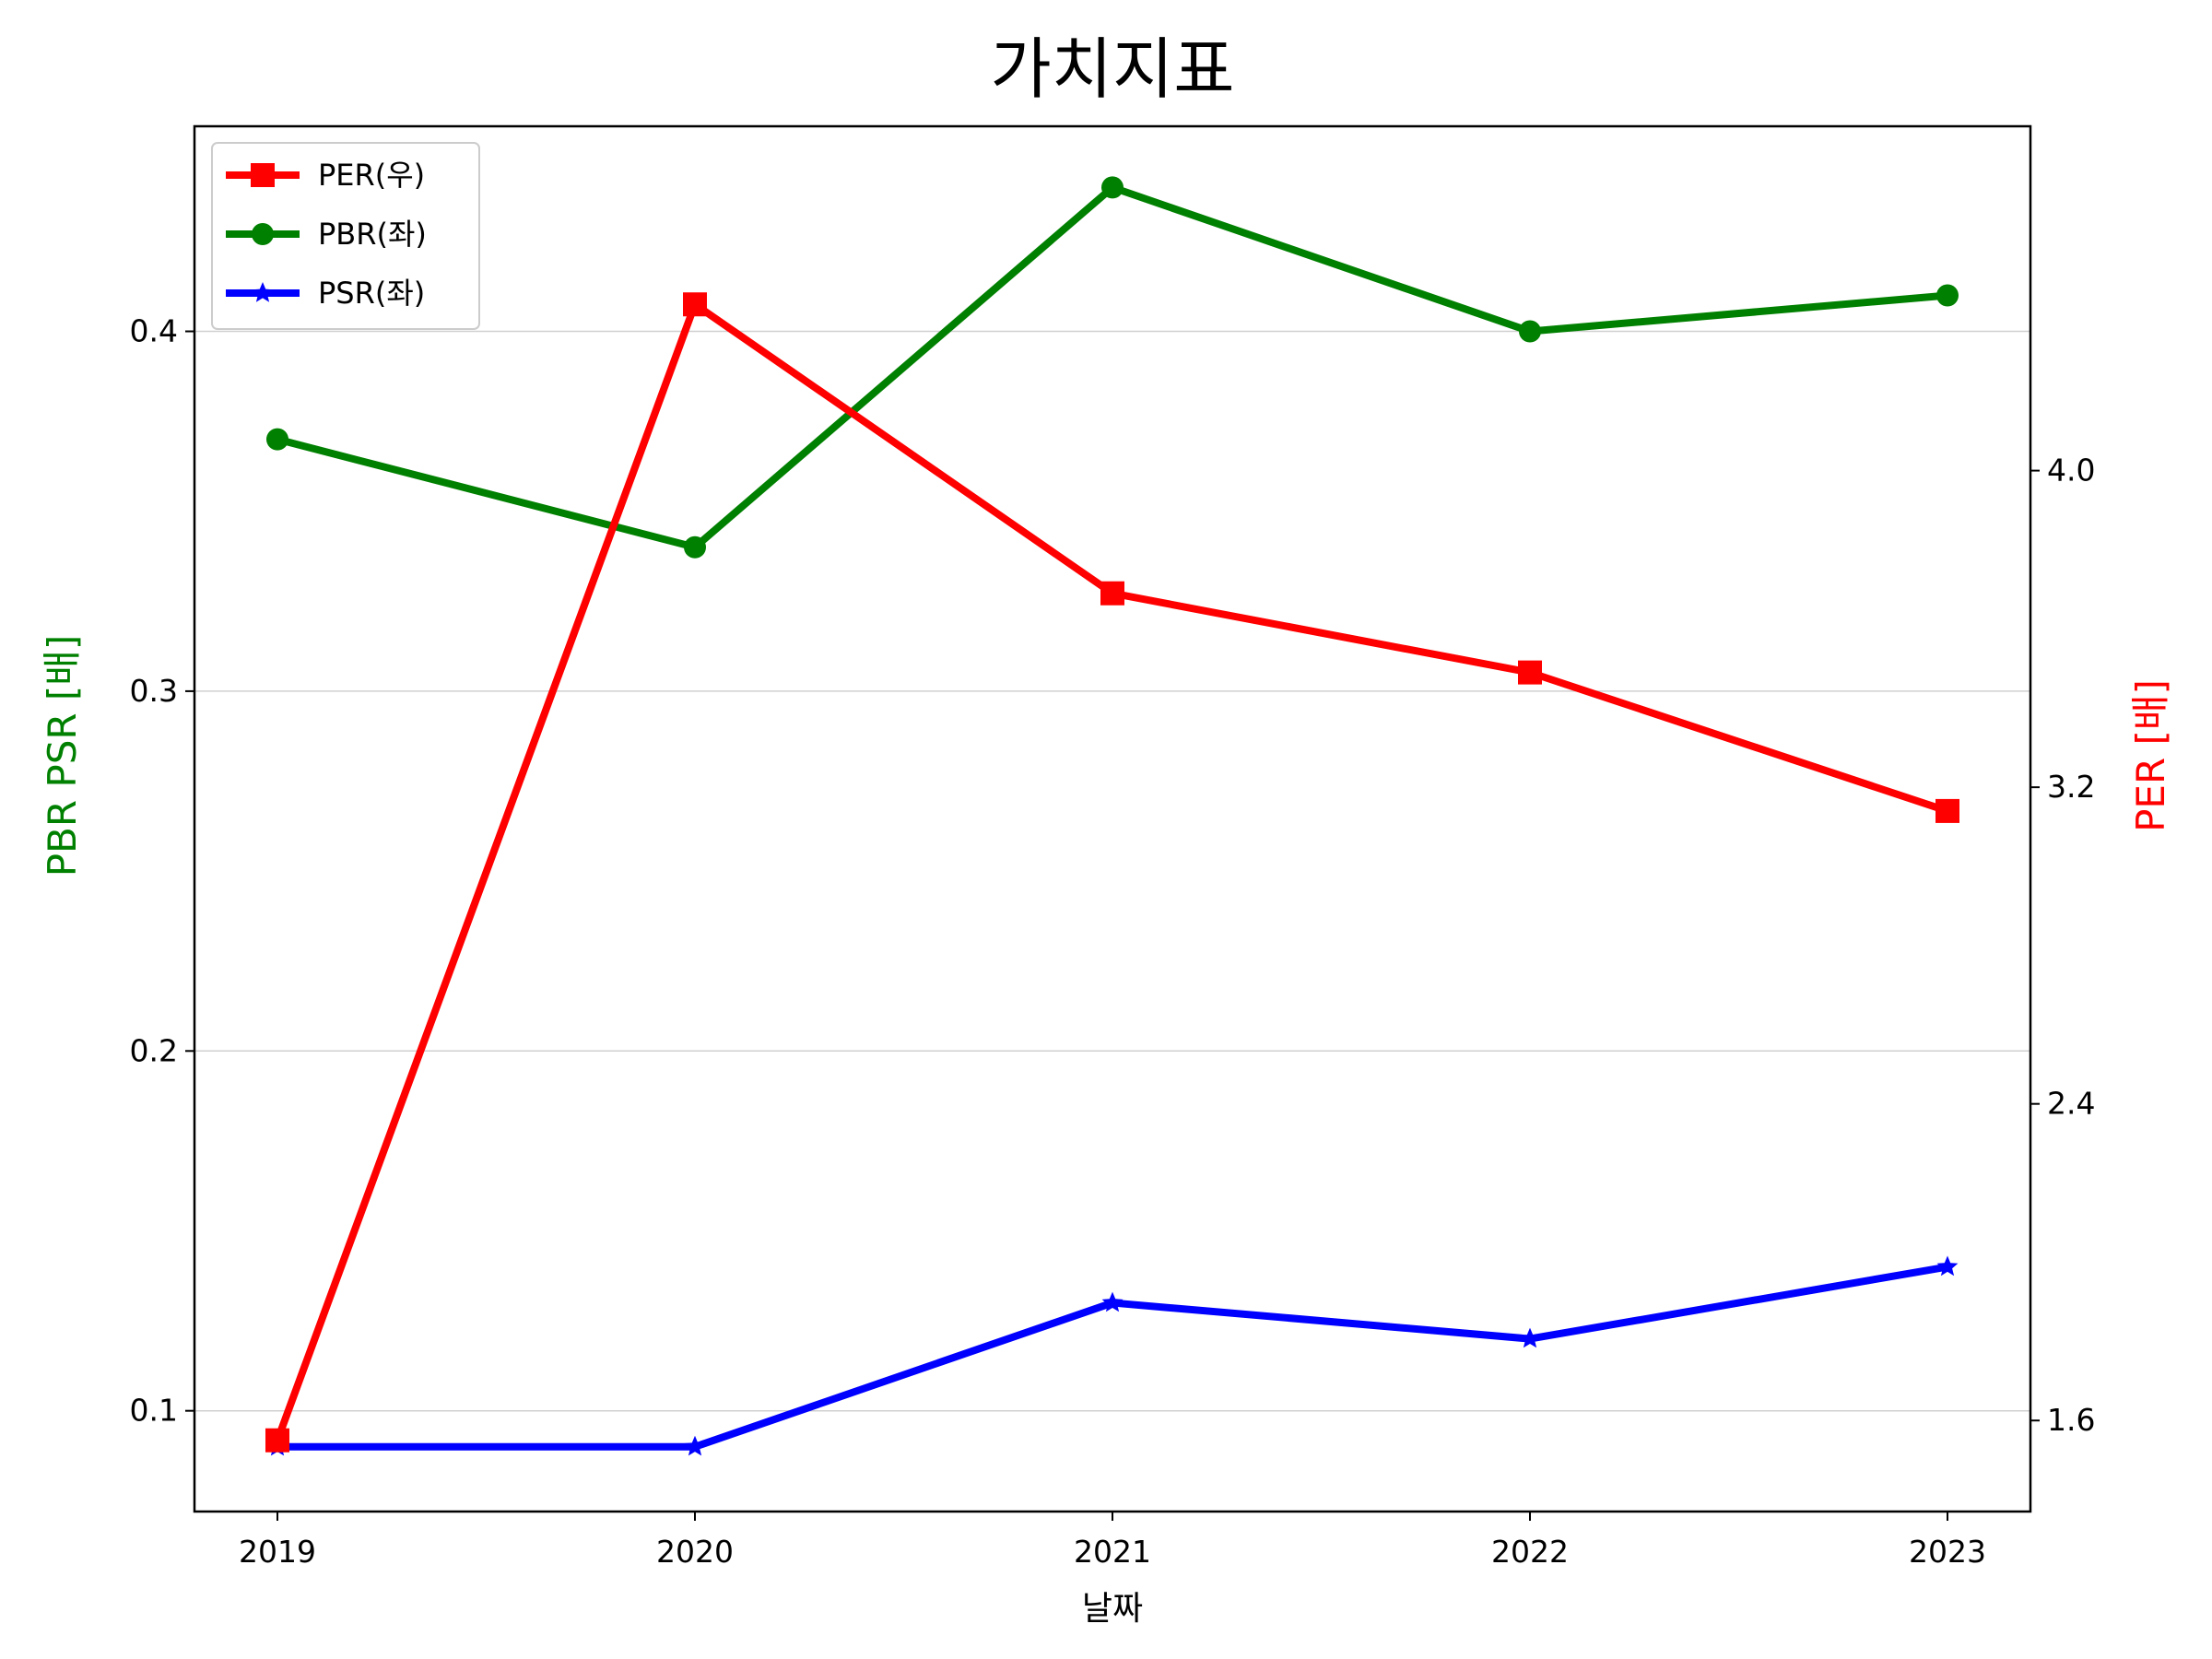 The width and height of the screenshot is (2212, 1659). I want to click on left-axis-label: PBR PSR [배], so click(62, 756).